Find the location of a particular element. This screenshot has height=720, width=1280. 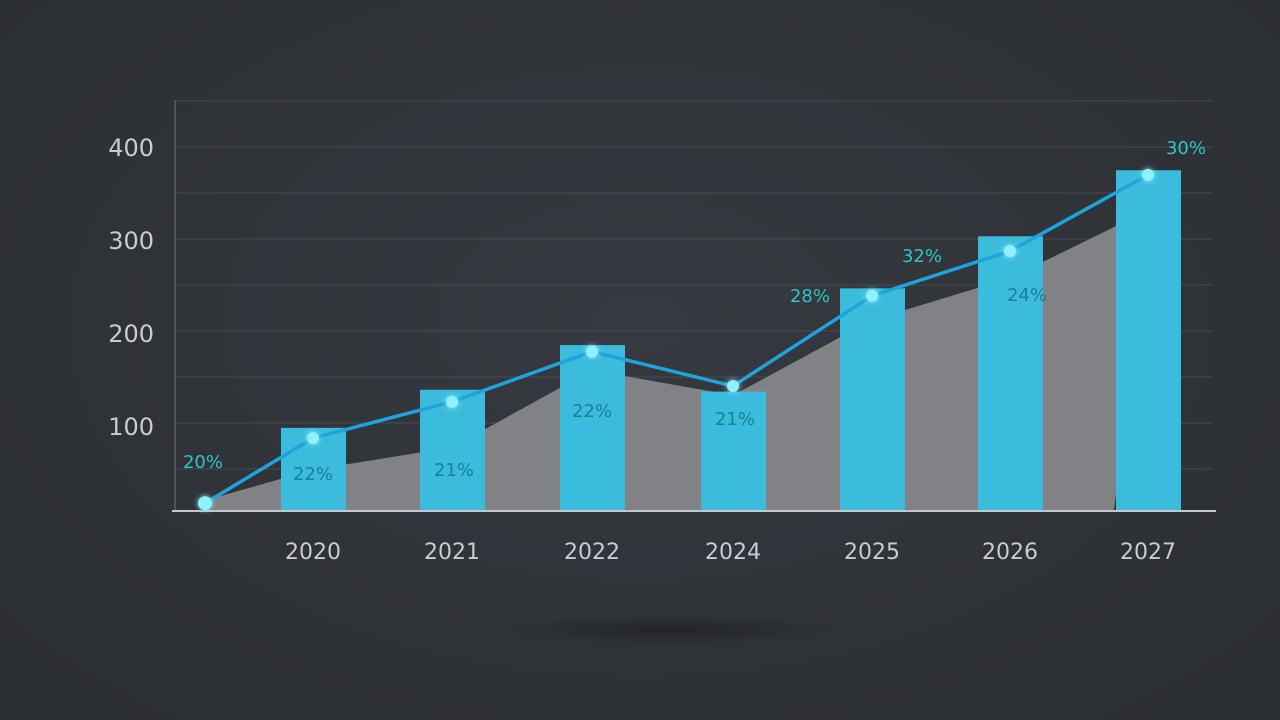

x-tick-label: 2026 is located at coordinates (1010, 552).